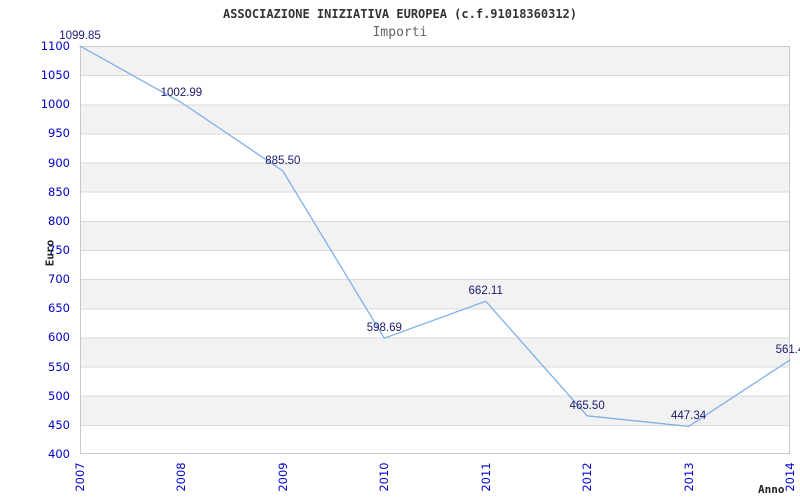  Describe the element at coordinates (55, 75) in the screenshot. I see `y-tick-label: 1050` at that location.